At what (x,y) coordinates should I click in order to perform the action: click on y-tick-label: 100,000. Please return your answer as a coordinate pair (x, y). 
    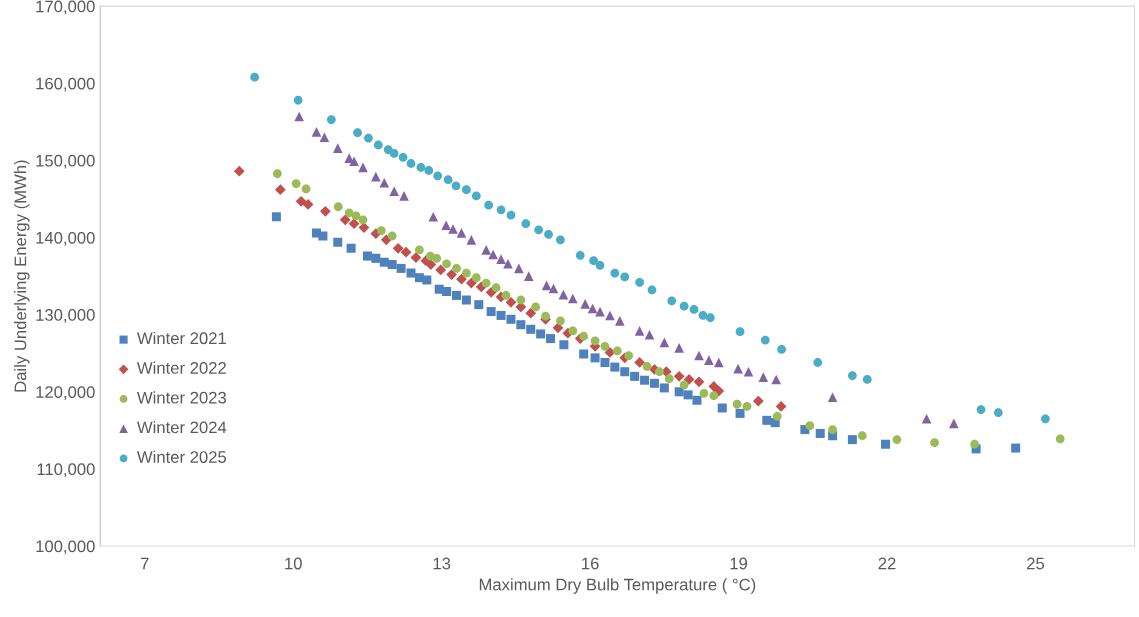
    Looking at the image, I should click on (65, 547).